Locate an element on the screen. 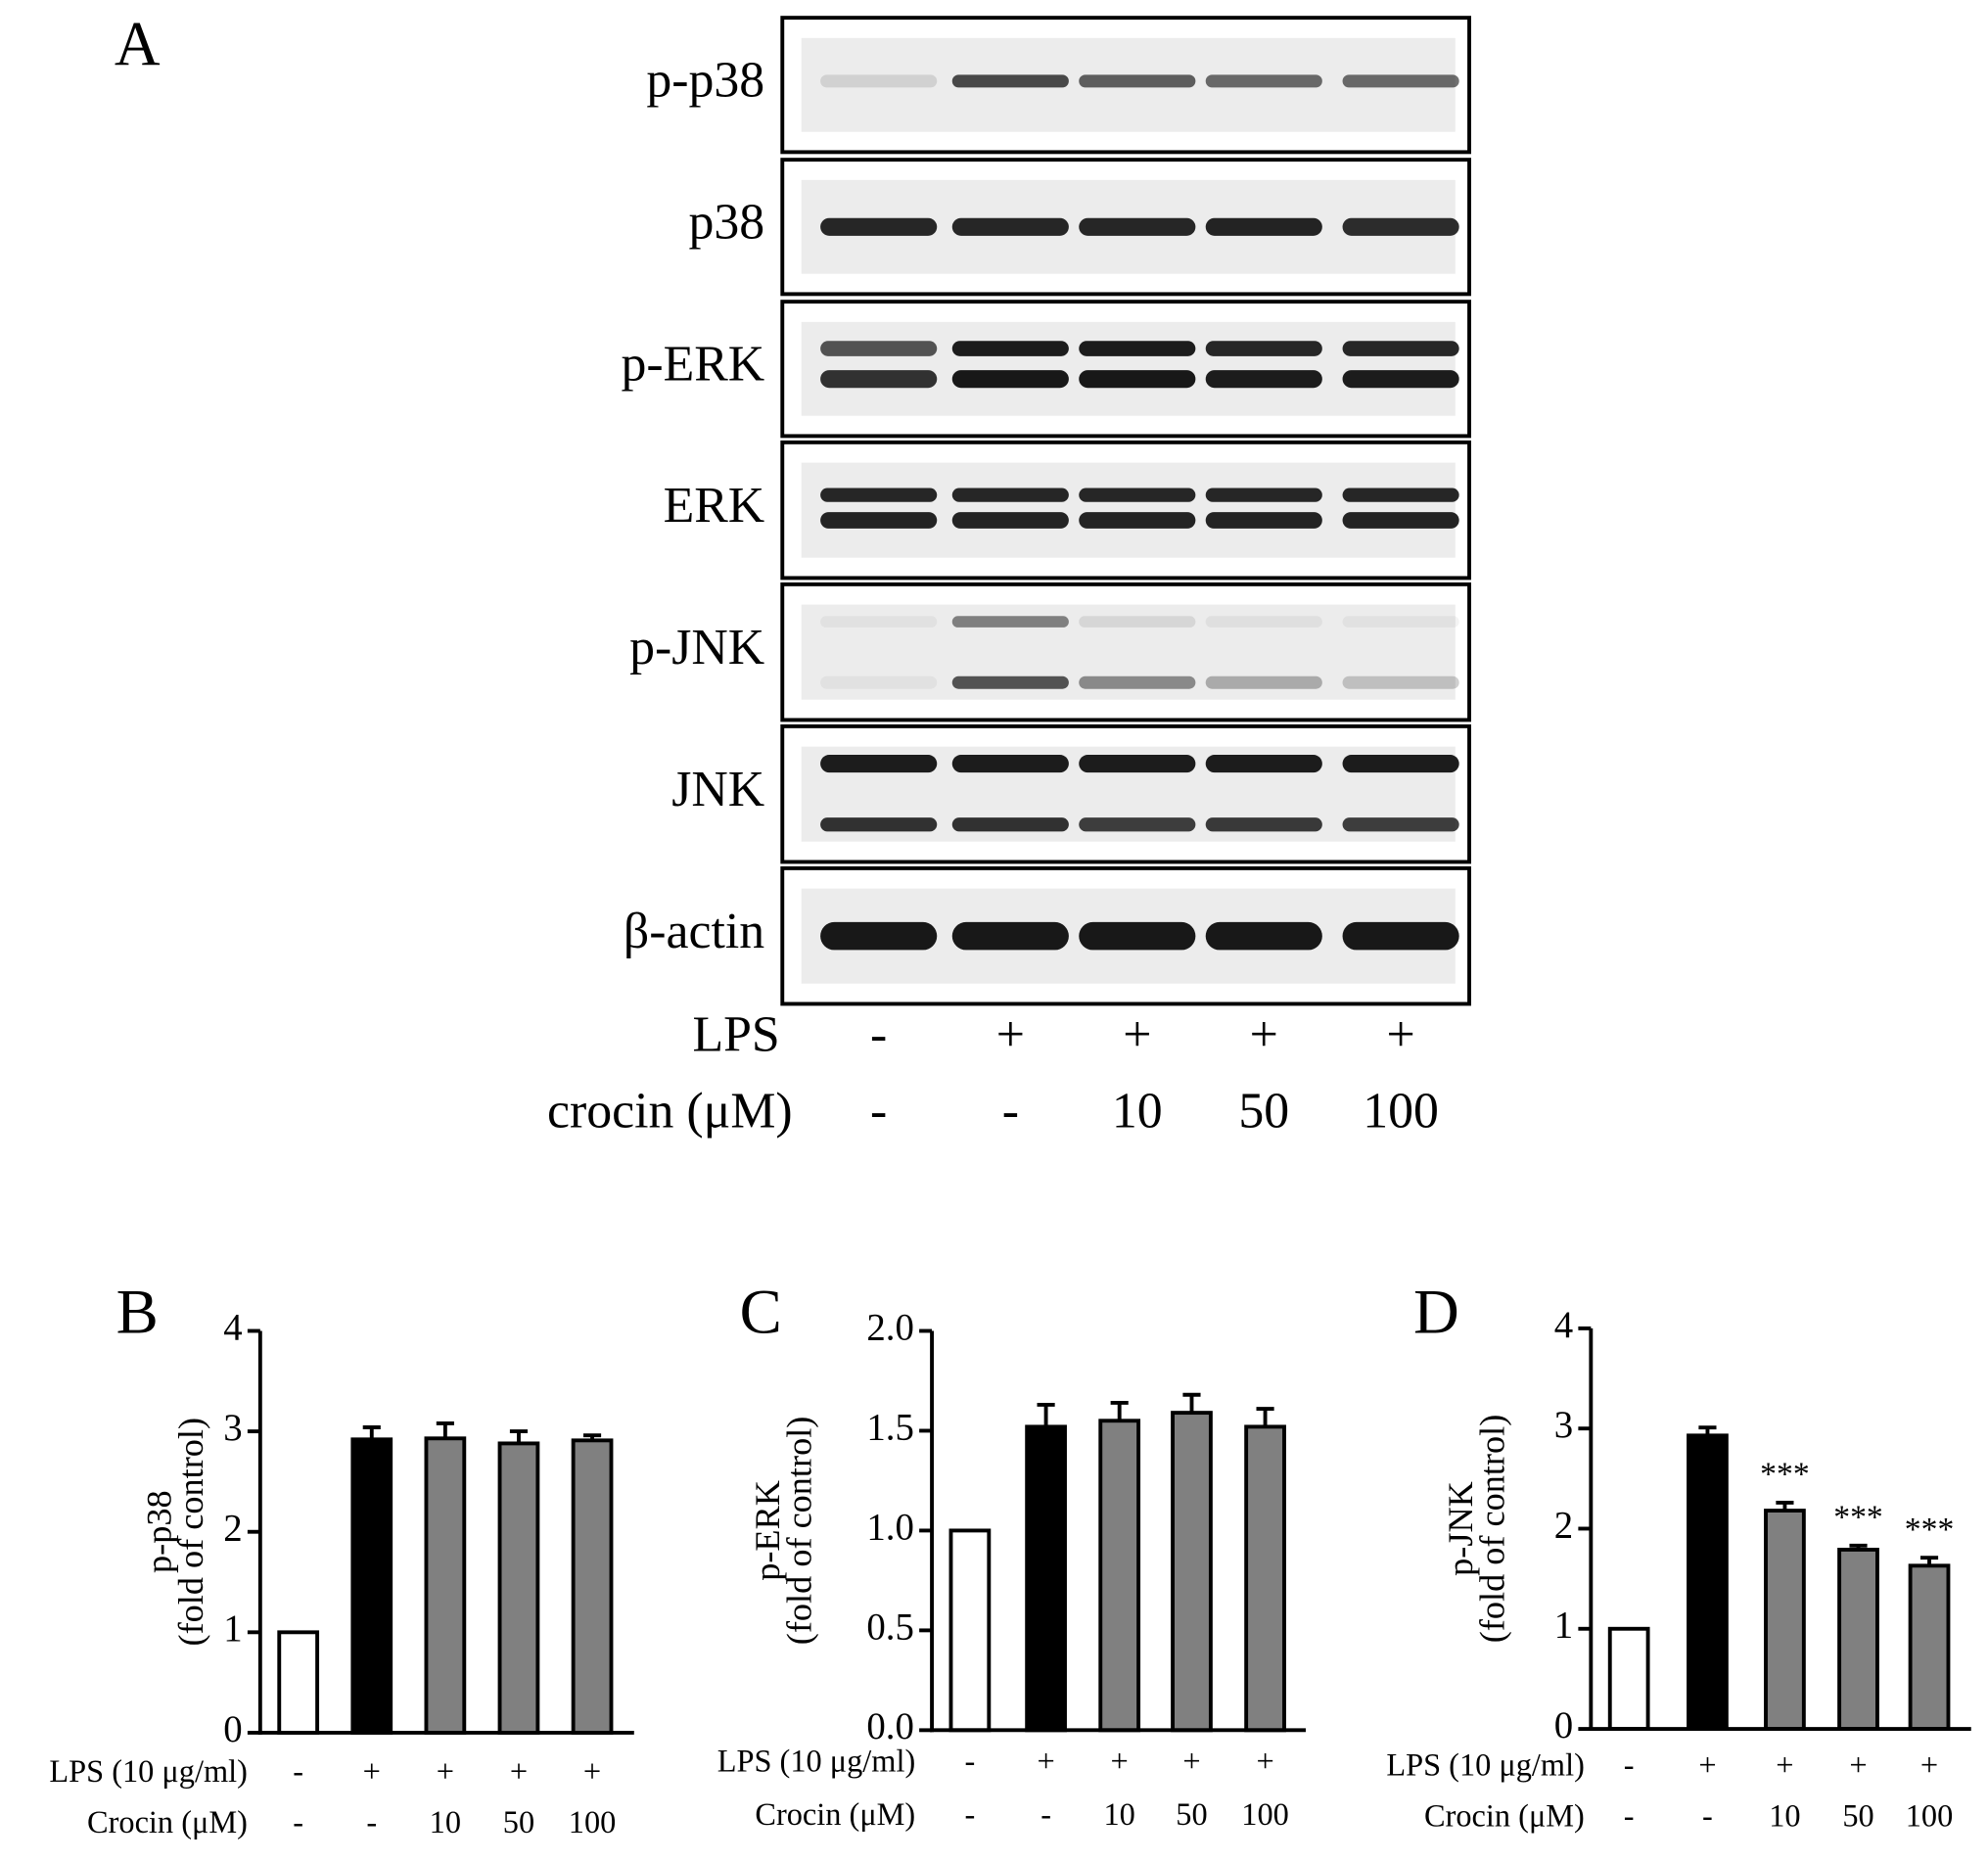 The image size is (1988, 1862). condition-value: 10 is located at coordinates (445, 1822).